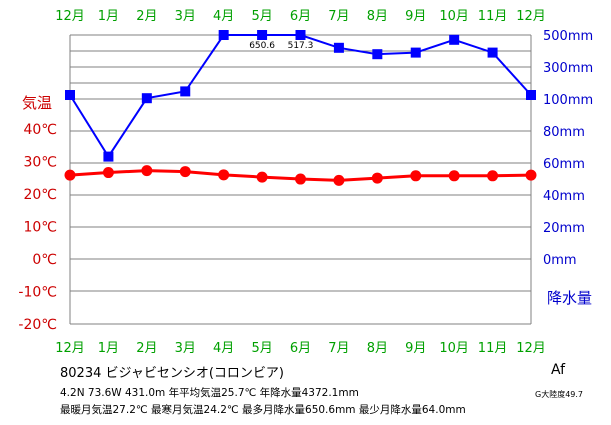 This screenshot has width=611, height=425. Describe the element at coordinates (37, 103) in the screenshot. I see `left-axis-title: 気温` at that location.